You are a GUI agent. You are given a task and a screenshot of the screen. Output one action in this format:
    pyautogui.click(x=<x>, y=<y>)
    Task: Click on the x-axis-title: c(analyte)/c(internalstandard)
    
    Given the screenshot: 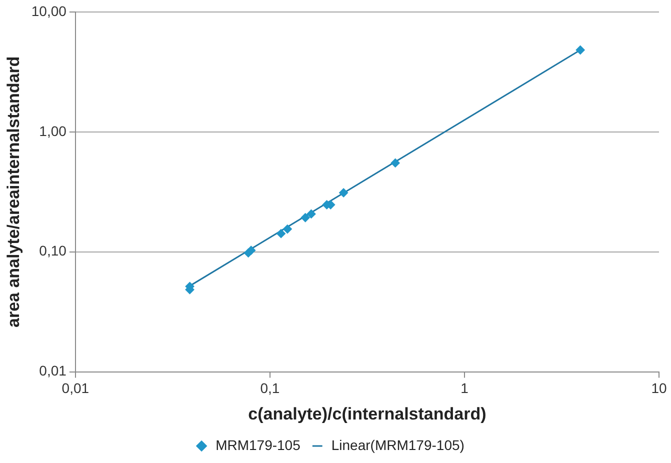 What is the action you would take?
    pyautogui.click(x=367, y=414)
    